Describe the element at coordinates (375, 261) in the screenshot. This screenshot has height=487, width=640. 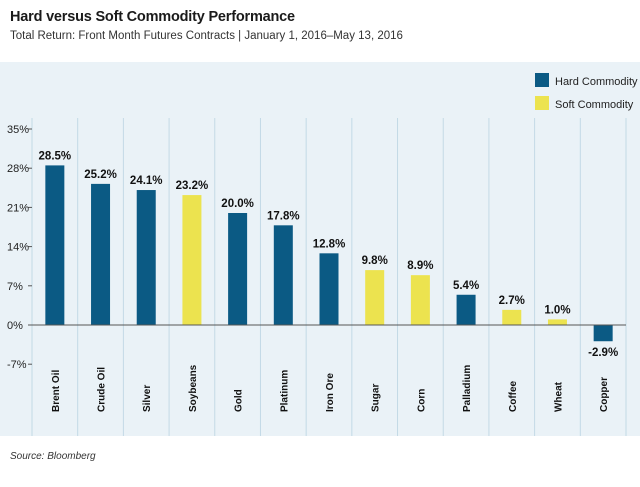
I see `data-label: 9.8%` at that location.